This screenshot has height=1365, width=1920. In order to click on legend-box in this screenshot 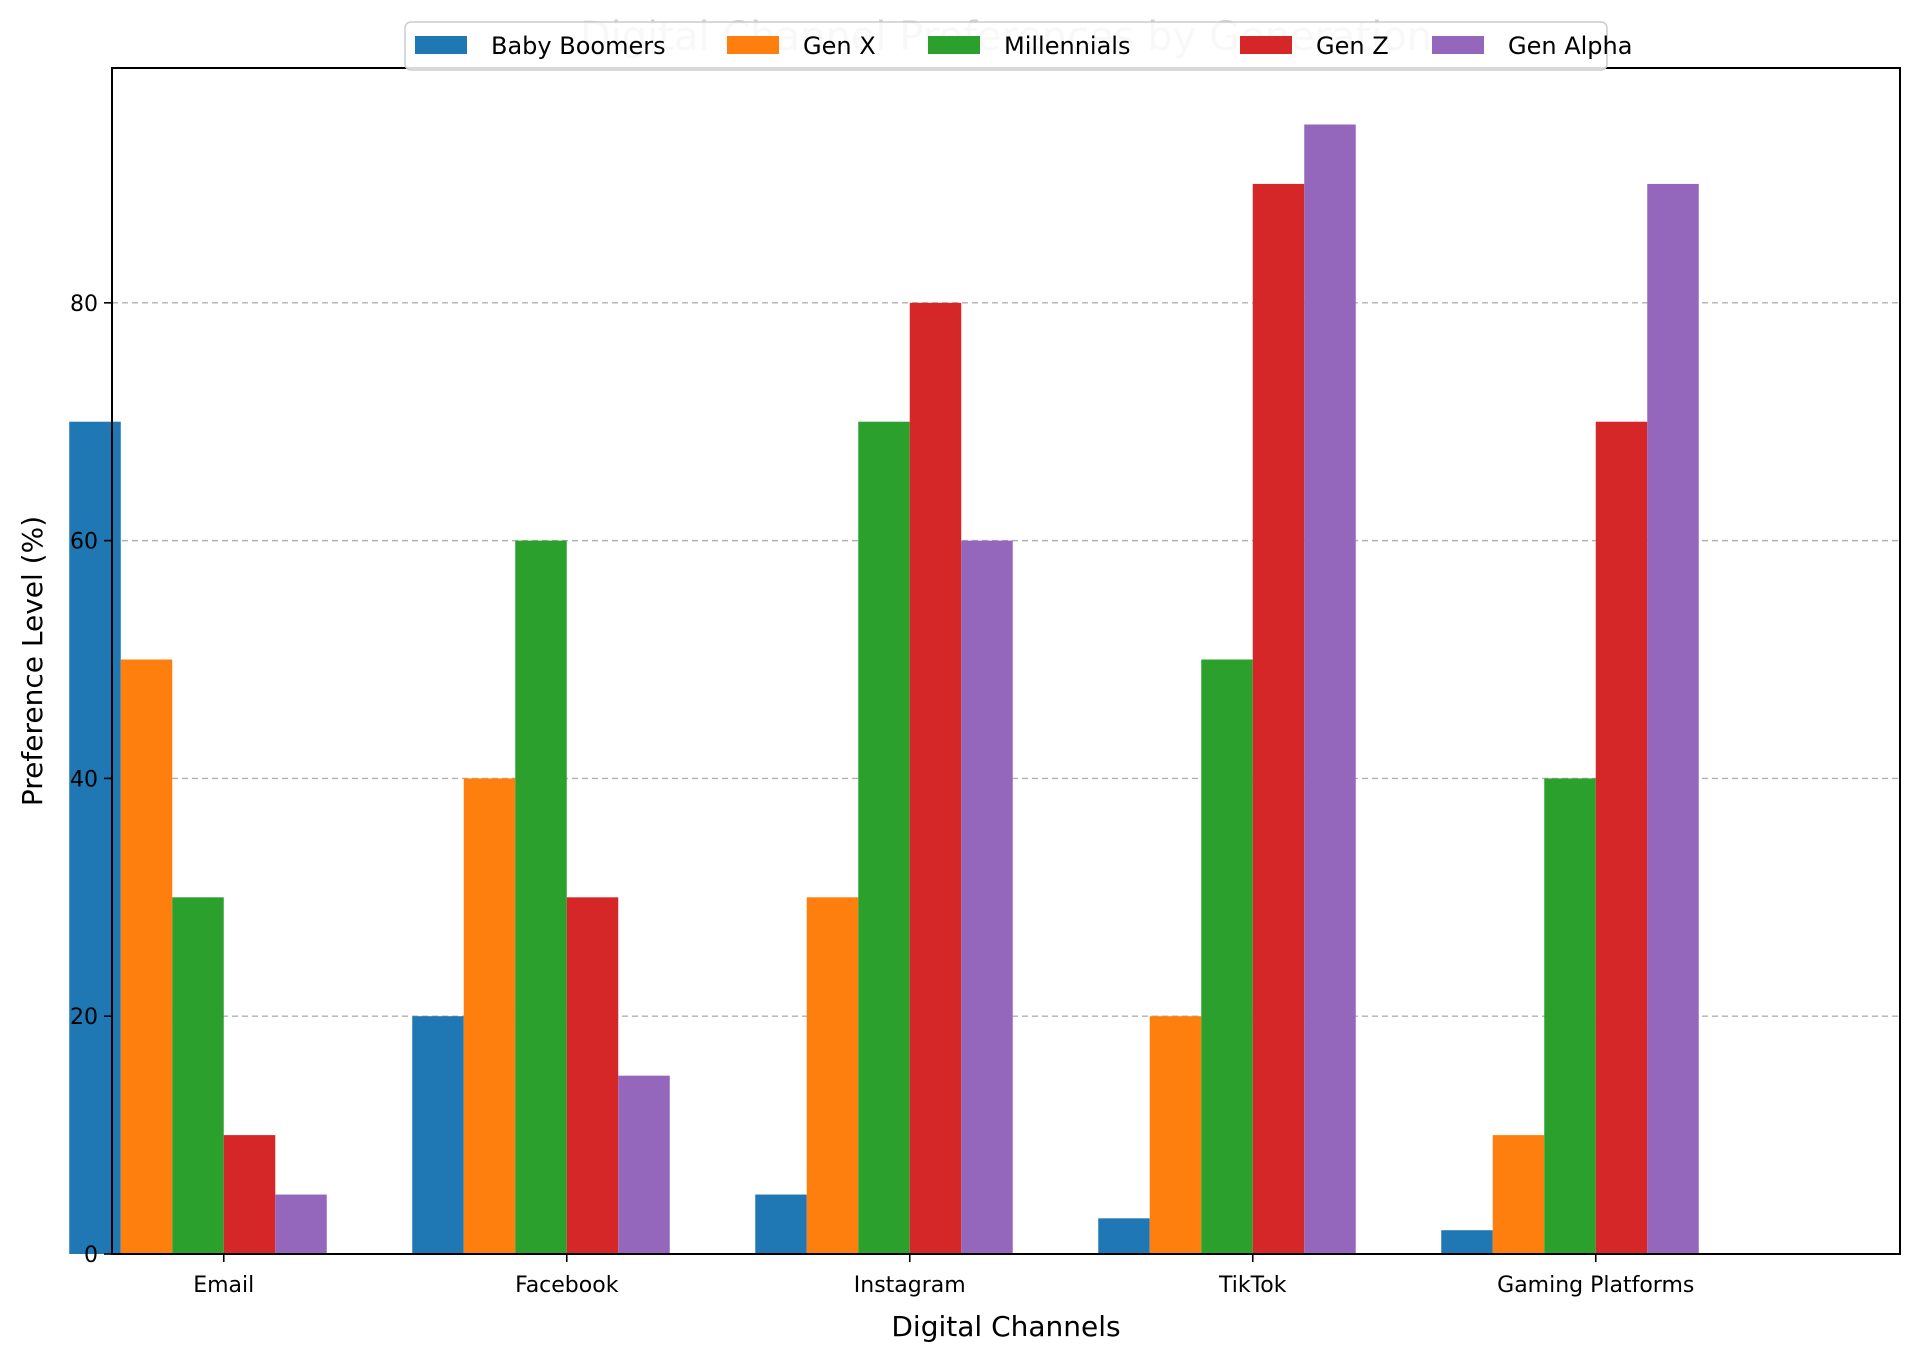, I will do `click(1006, 46)`.